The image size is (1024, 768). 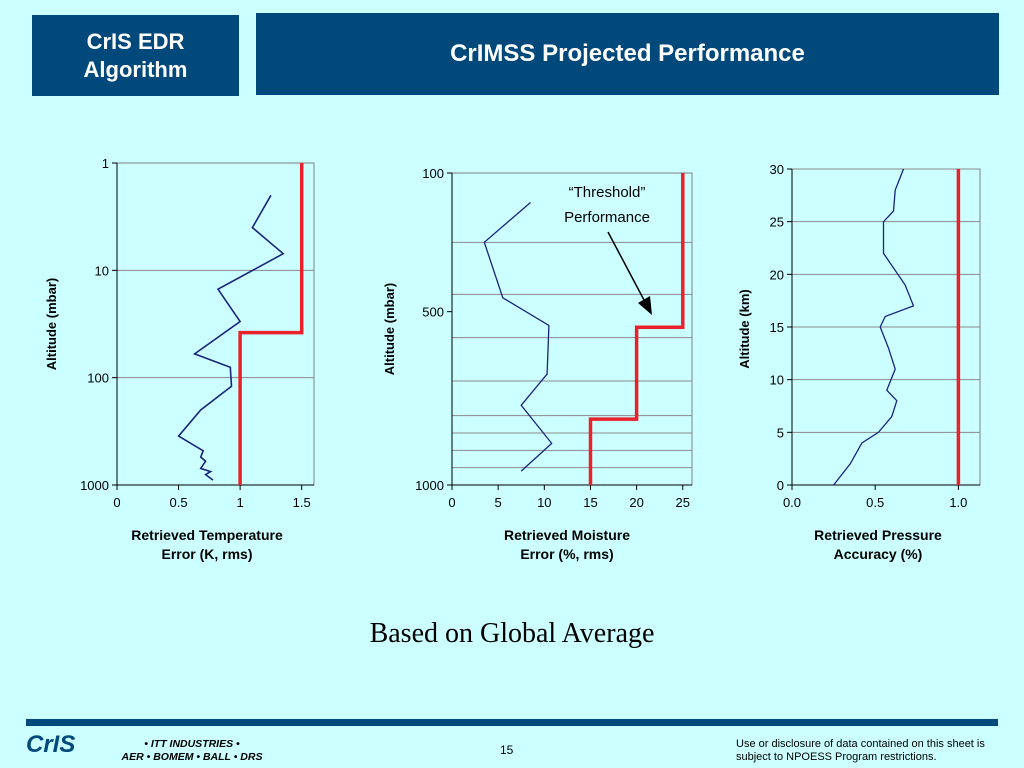 What do you see at coordinates (836, 757) in the screenshot?
I see `footer-notice-line2: subject to NPOESS Program restrictions.` at bounding box center [836, 757].